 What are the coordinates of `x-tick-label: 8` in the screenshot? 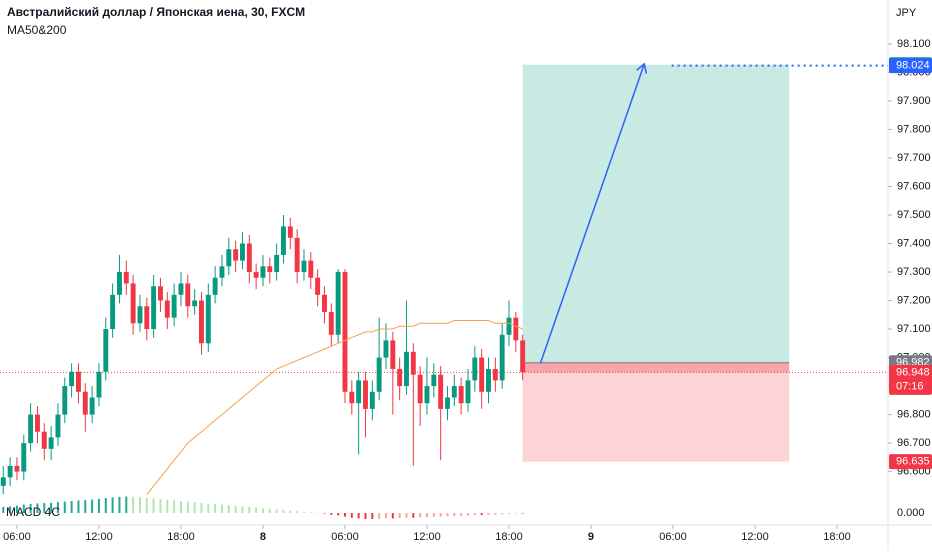 It's located at (263, 537).